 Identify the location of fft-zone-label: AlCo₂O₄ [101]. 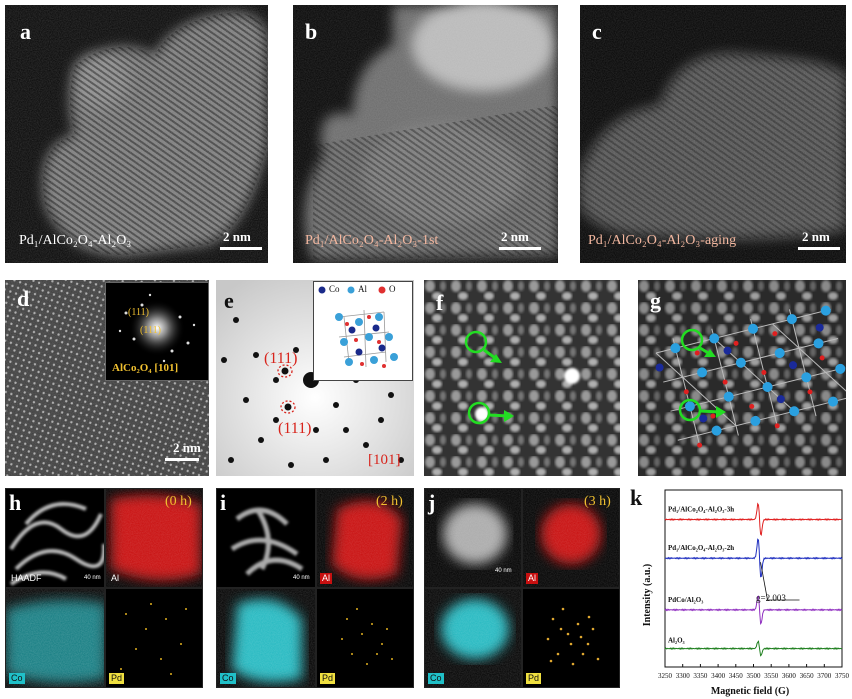
(145, 368).